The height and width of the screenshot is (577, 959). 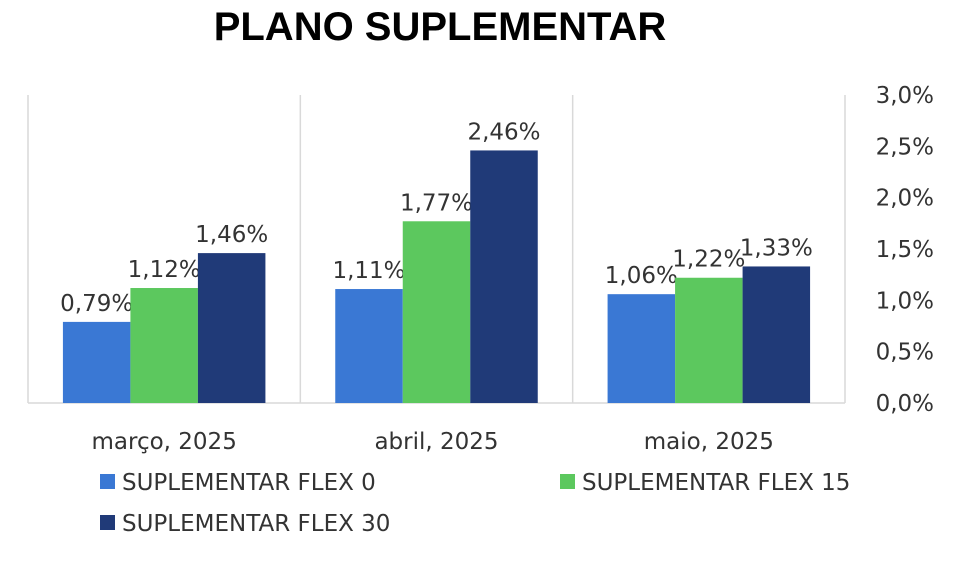 What do you see at coordinates (905, 353) in the screenshot?
I see `y-tick-label: 0,5%` at bounding box center [905, 353].